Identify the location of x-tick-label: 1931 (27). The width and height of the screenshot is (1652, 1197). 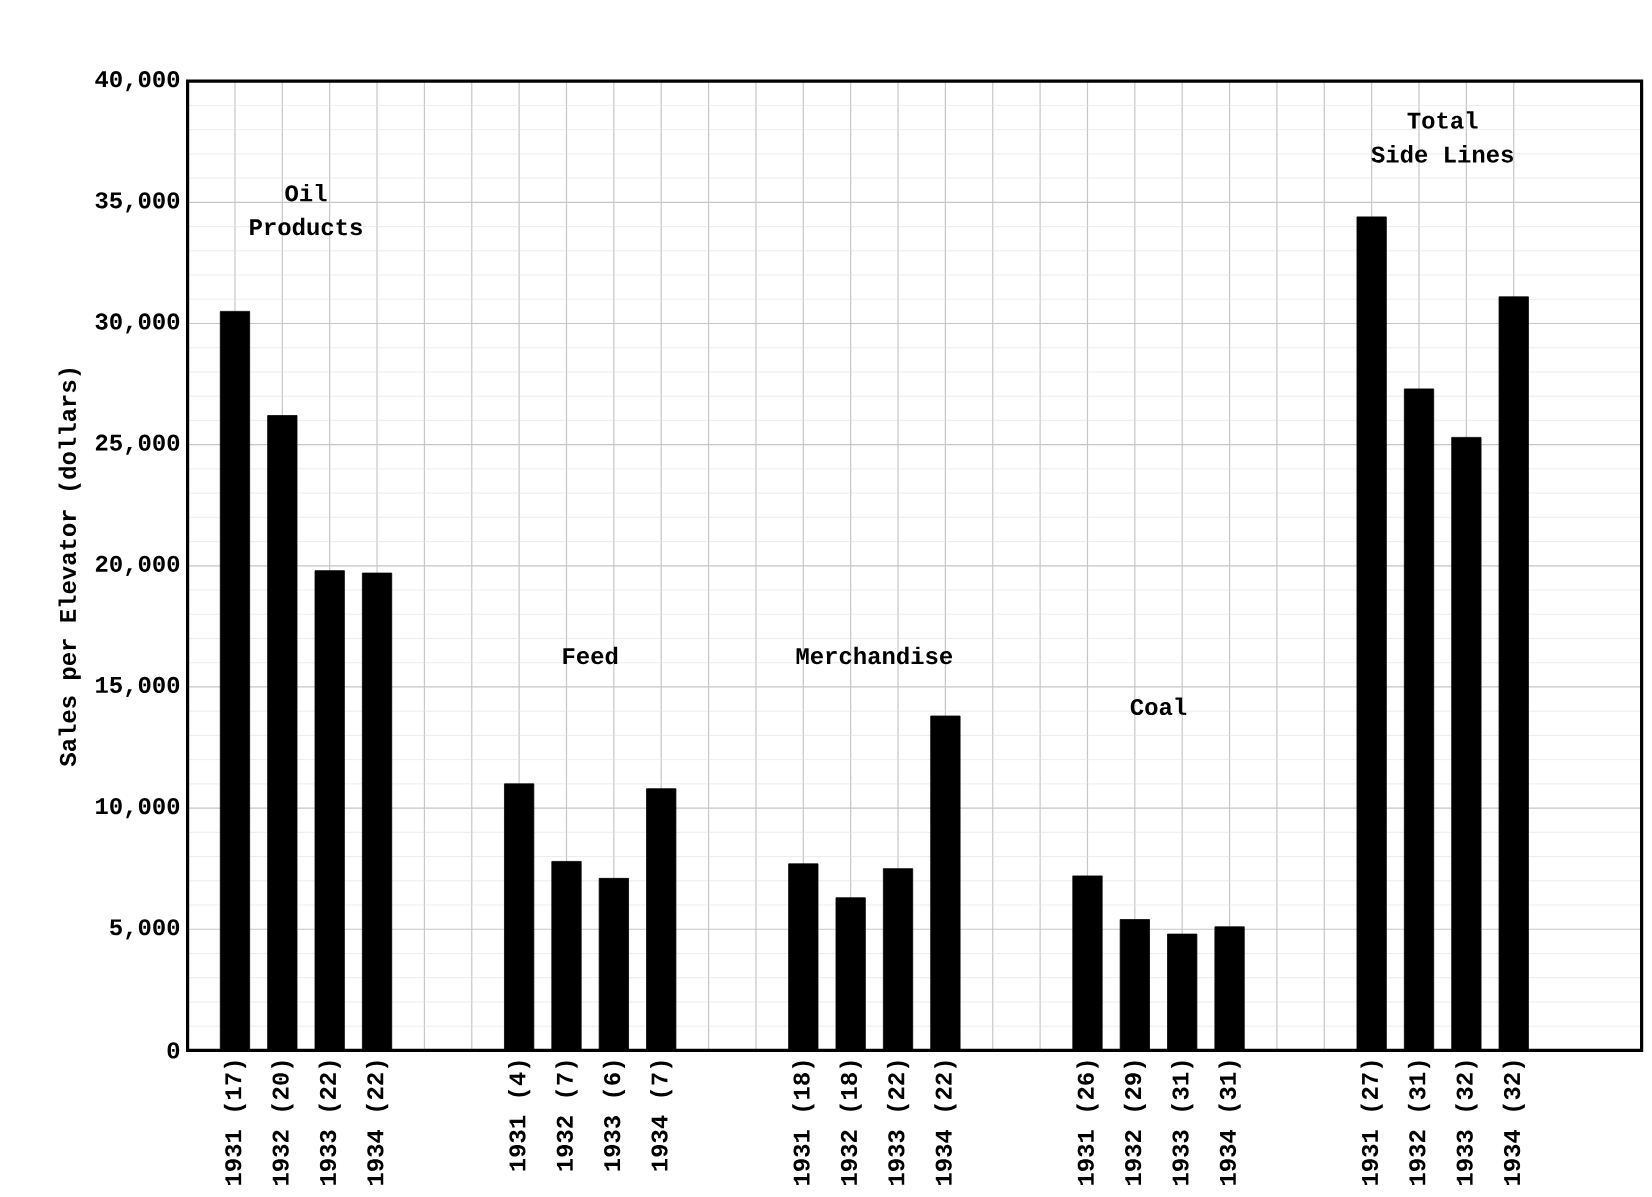
(1371, 1123).